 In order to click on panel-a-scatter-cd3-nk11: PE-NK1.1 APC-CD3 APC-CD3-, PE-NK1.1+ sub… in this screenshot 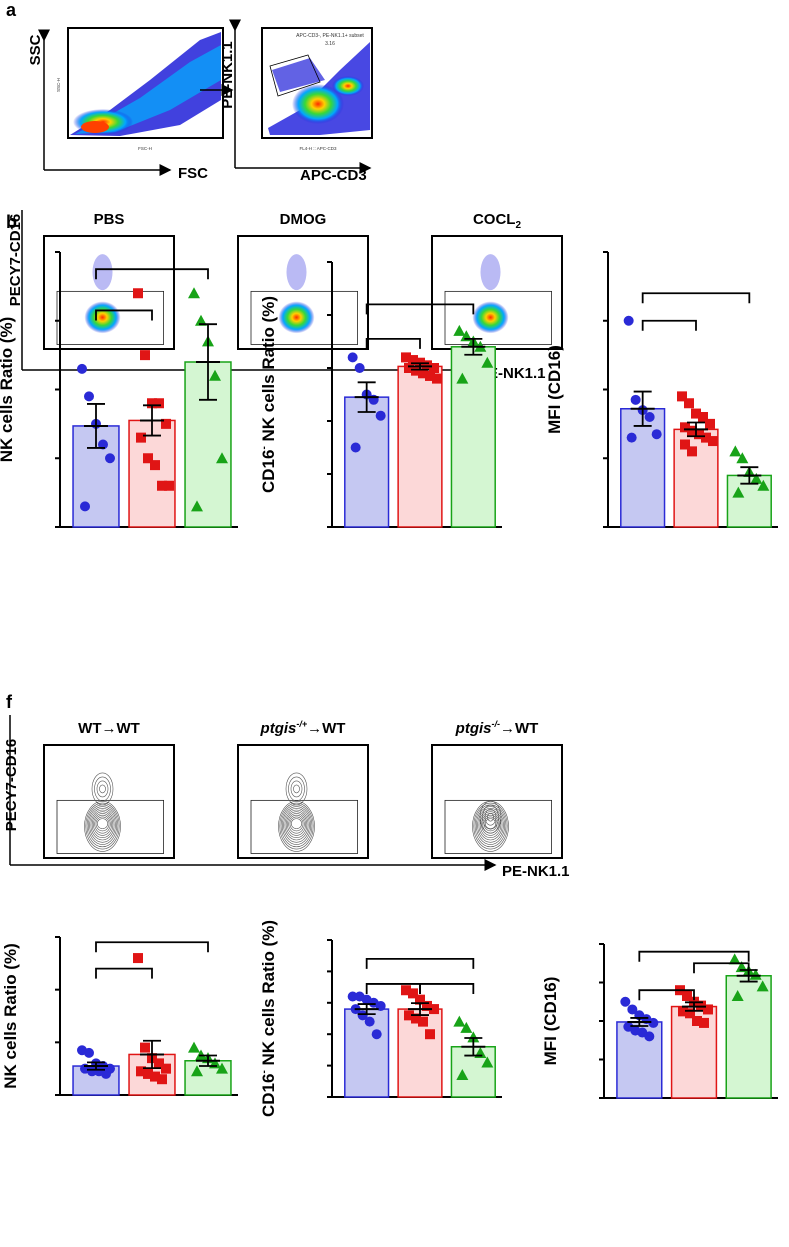, I will do `click(296, 101)`.